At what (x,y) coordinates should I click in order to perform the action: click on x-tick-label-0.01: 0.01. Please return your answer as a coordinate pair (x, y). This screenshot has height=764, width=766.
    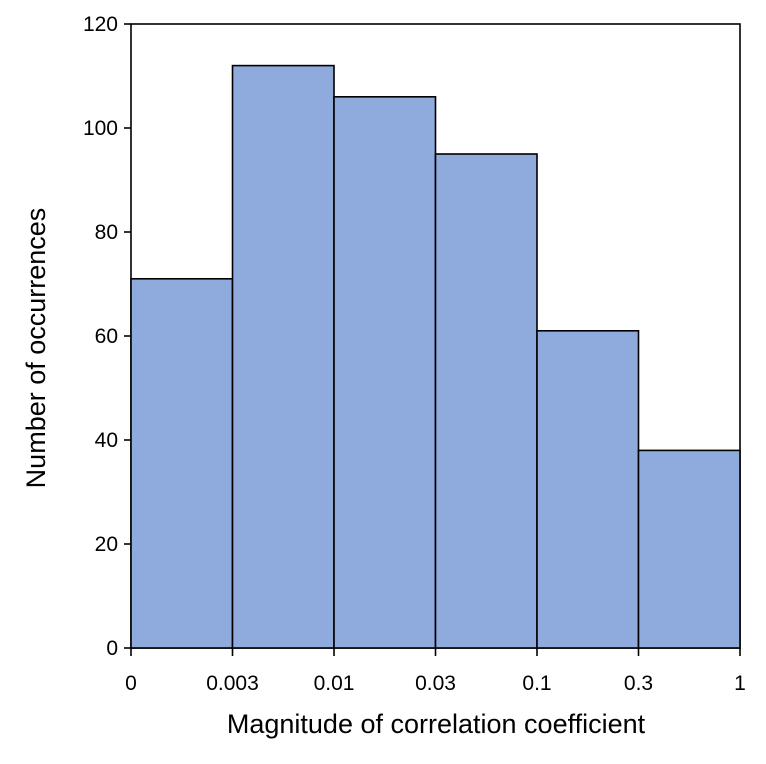
    Looking at the image, I should click on (334, 683).